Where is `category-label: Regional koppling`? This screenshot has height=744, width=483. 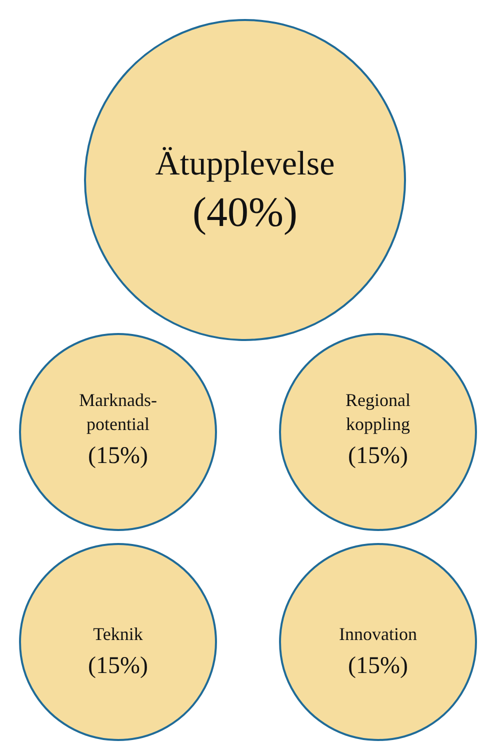
category-label: Regional koppling is located at coordinates (378, 412).